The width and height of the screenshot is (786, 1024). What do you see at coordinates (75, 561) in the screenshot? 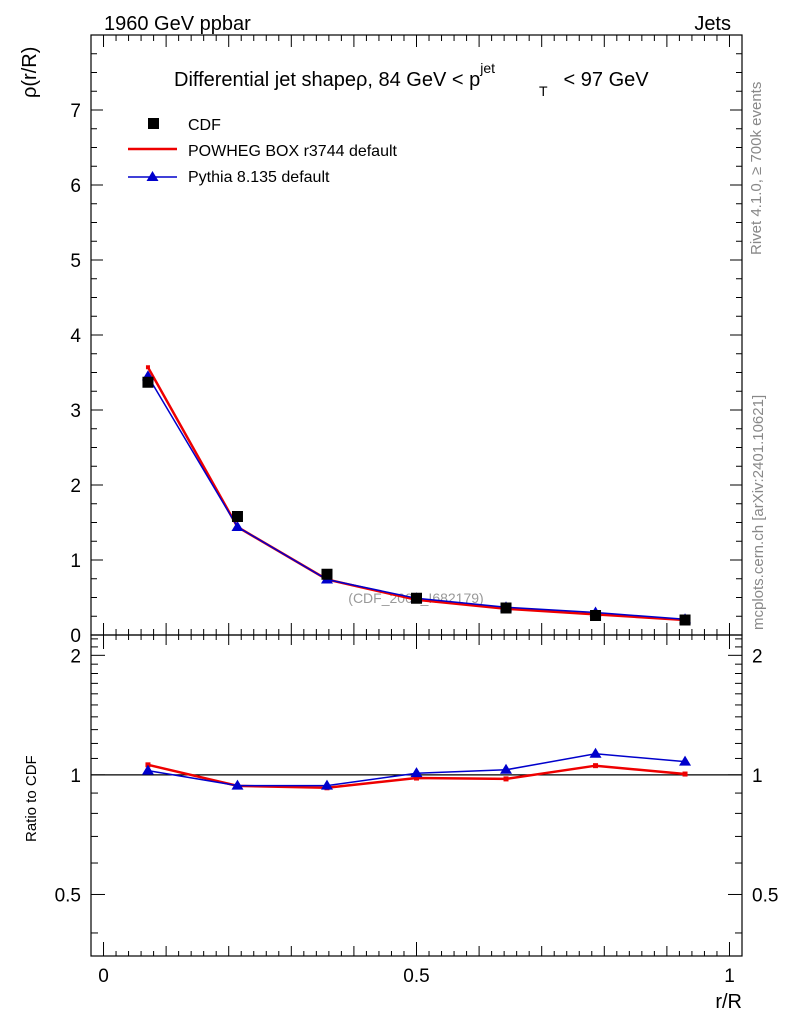
I see `main-ytick-label: 1` at bounding box center [75, 561].